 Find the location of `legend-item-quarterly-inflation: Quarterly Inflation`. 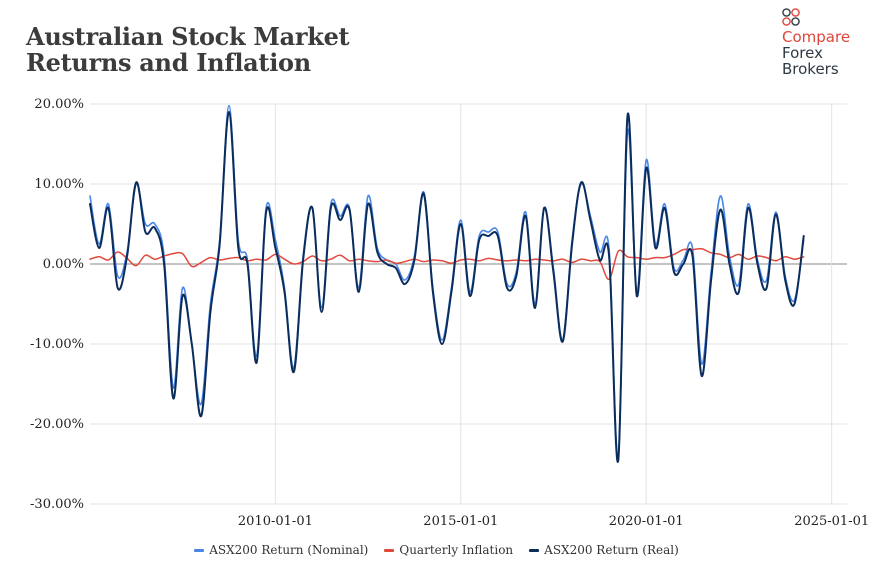

legend-item-quarterly-inflation: Quarterly Inflation is located at coordinates (448, 550).